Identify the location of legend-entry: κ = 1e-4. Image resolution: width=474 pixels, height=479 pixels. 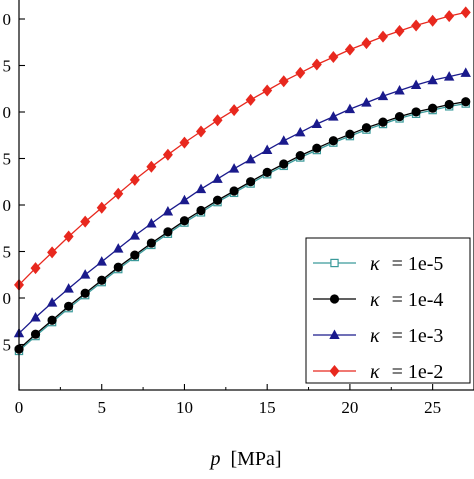
(378, 300).